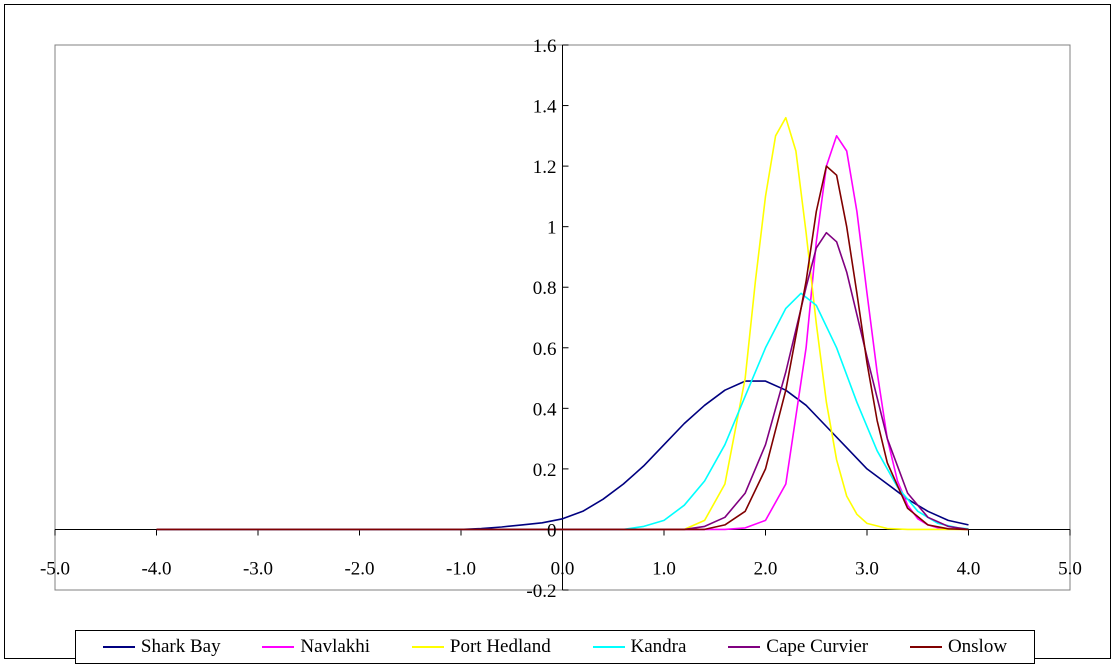  I want to click on x-tick-label: 4.0, so click(969, 568).